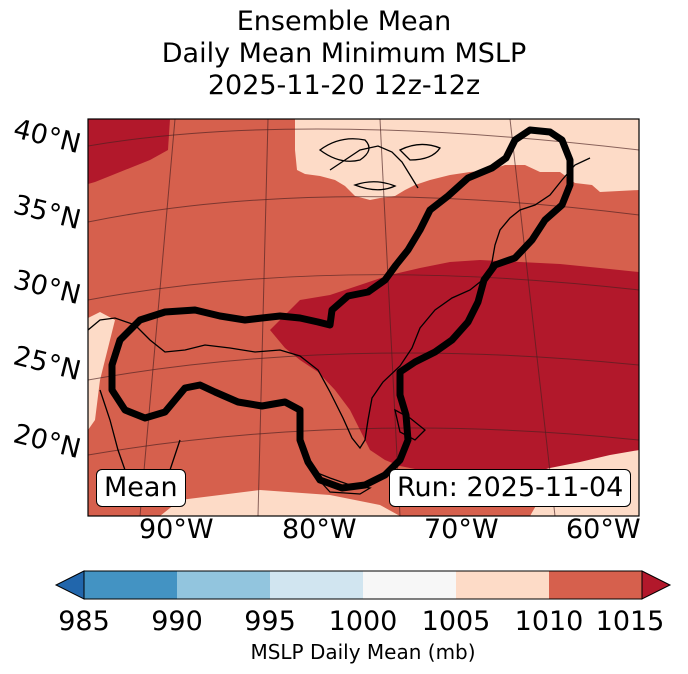 The image size is (688, 674). Describe the element at coordinates (344, 21) in the screenshot. I see `title-line-1: Ensemble Mean` at that location.